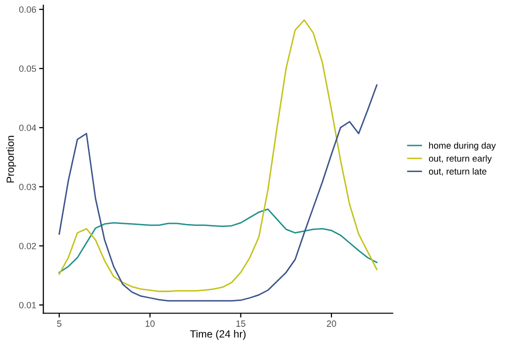 The width and height of the screenshot is (510, 350). Describe the element at coordinates (331, 323) in the screenshot. I see `x-tick-label: 20` at that location.